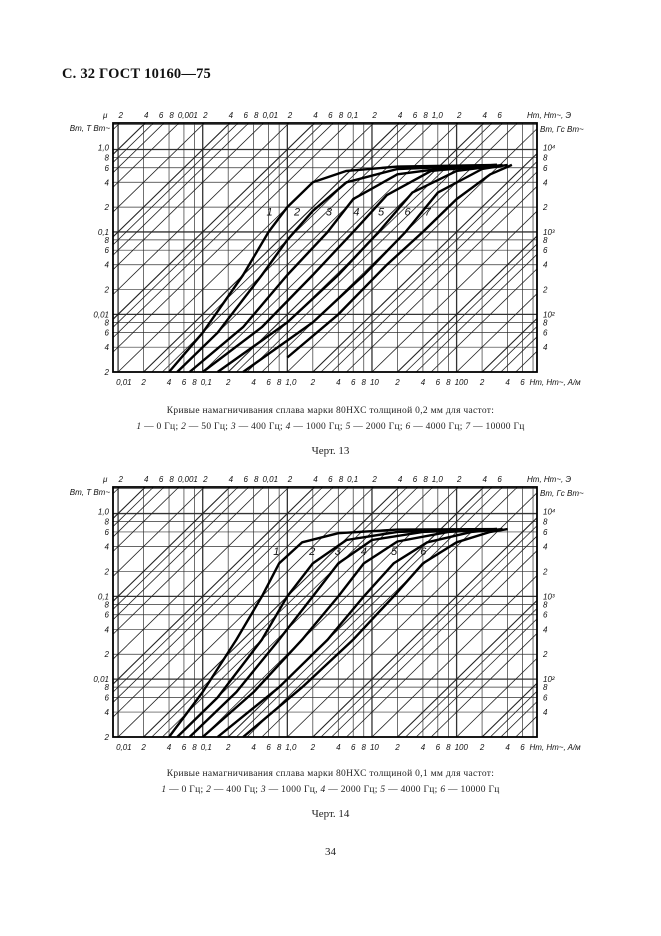 This screenshot has width=661, height=936. Describe the element at coordinates (330, 852) in the screenshot. I see `page-number: 34` at that location.